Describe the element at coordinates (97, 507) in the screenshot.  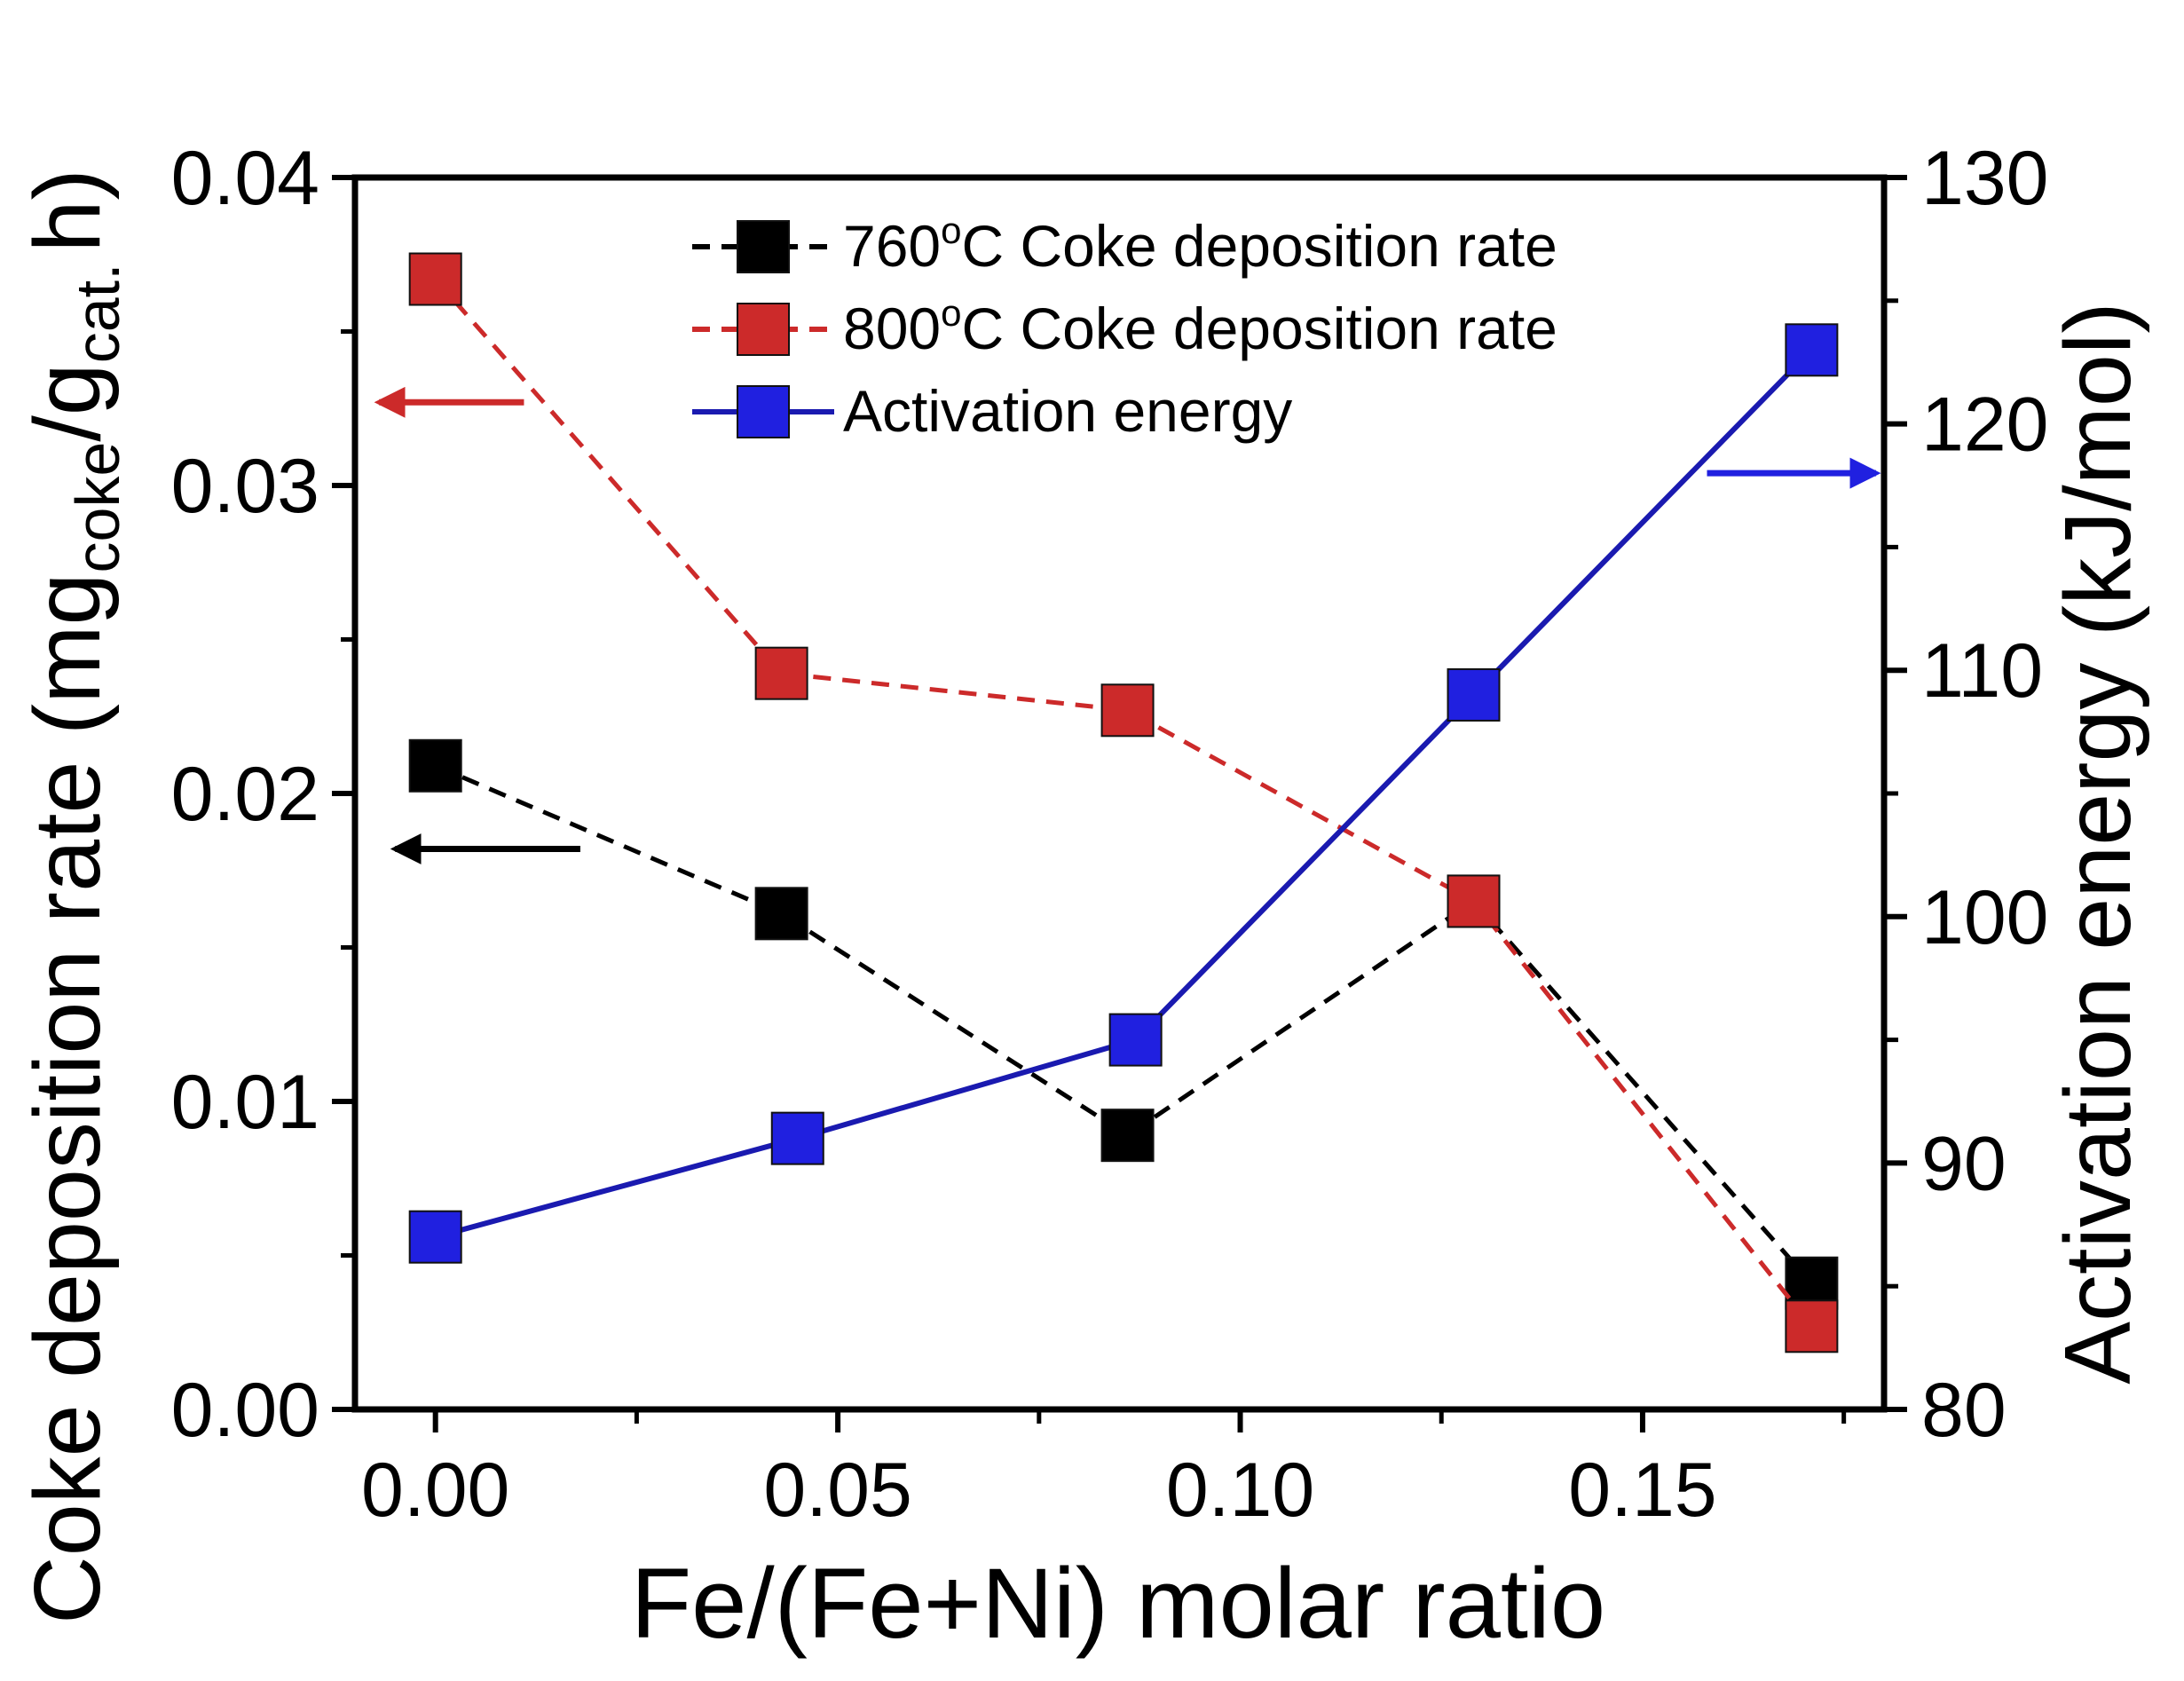
I see `y-left-label-sub-coke: coke` at that location.